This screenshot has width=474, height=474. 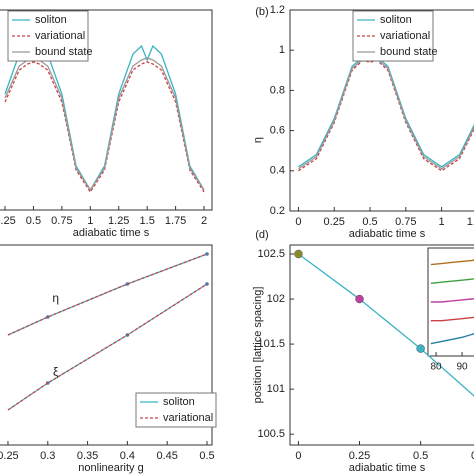 I want to click on inset-x-tick-label: 80, so click(x=436, y=367).